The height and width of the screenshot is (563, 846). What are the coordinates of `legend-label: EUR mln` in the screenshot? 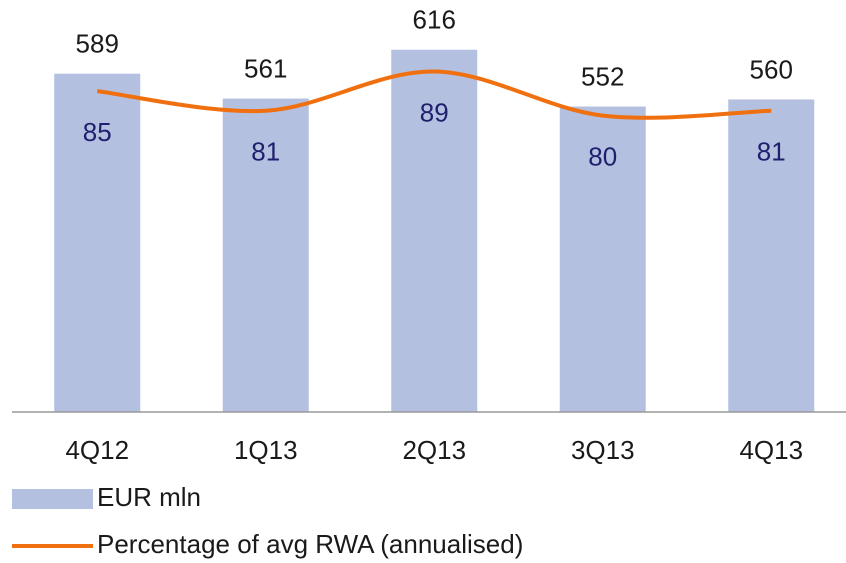 It's located at (149, 497).